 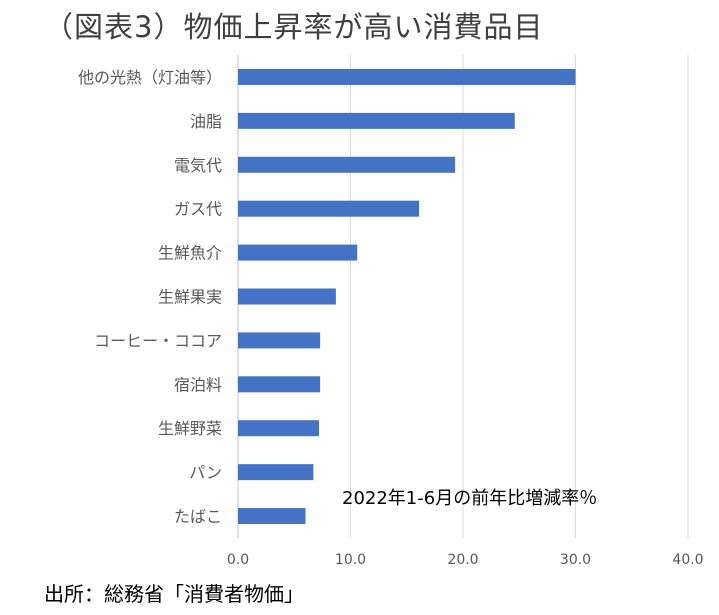 I want to click on category-label: パン, so click(x=205, y=472).